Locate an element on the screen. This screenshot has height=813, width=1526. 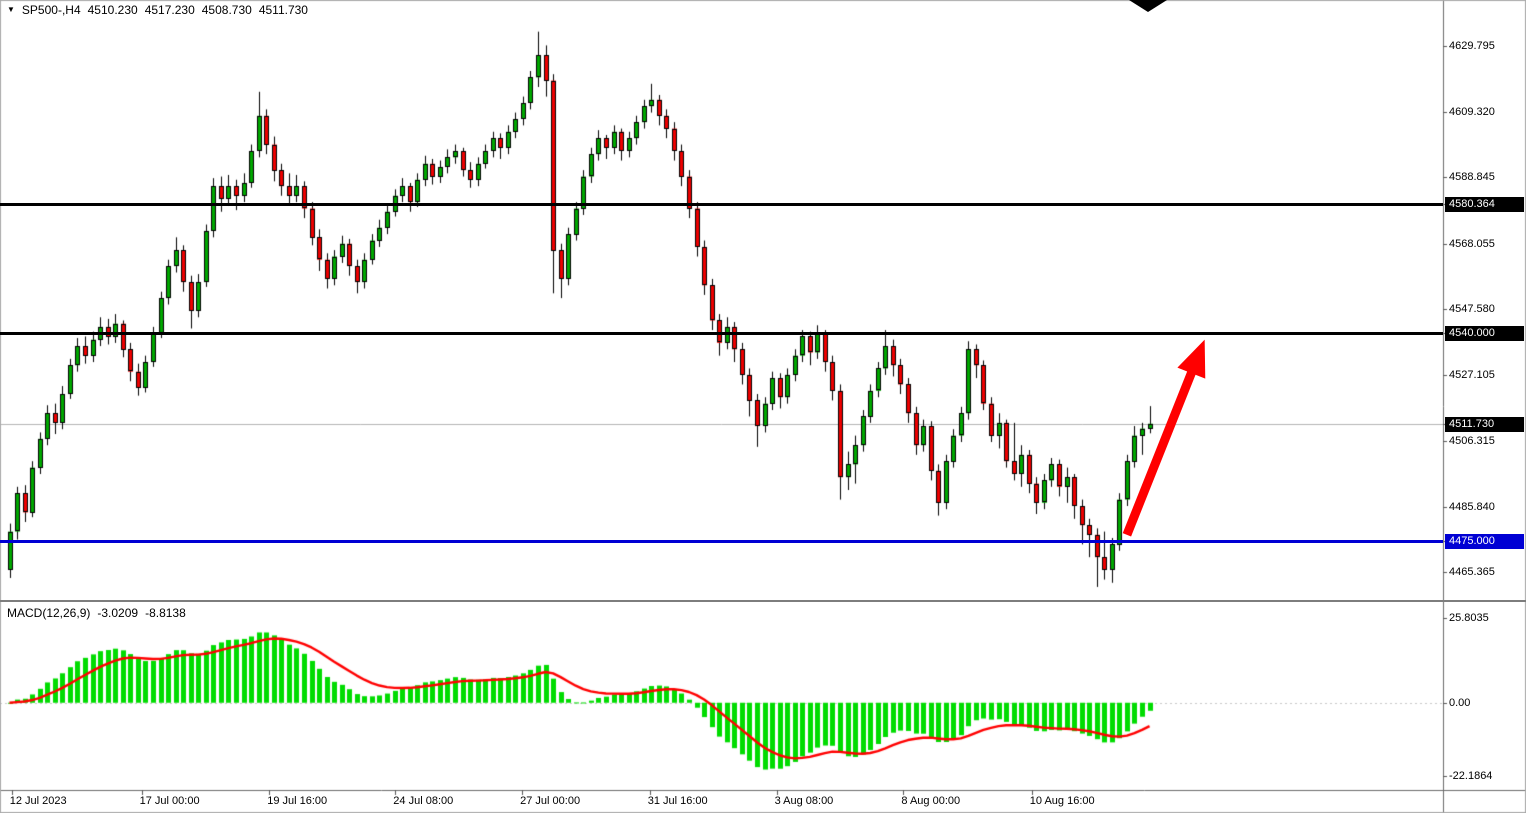
macd-axis-label: 0.00 is located at coordinates (1460, 702).